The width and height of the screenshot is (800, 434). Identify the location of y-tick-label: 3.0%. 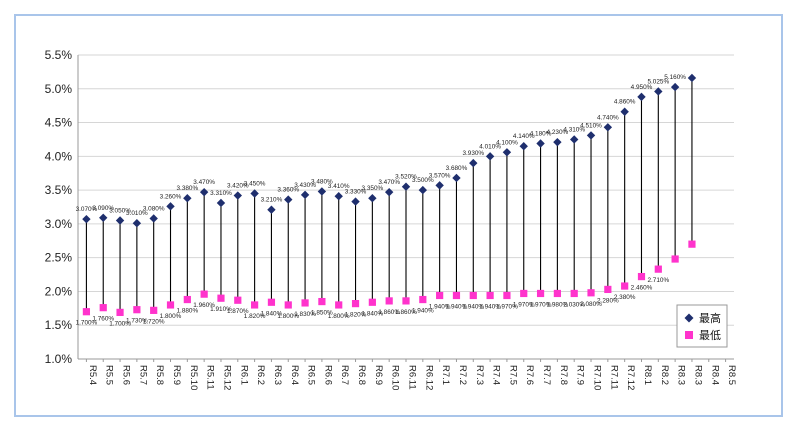
(59, 224).